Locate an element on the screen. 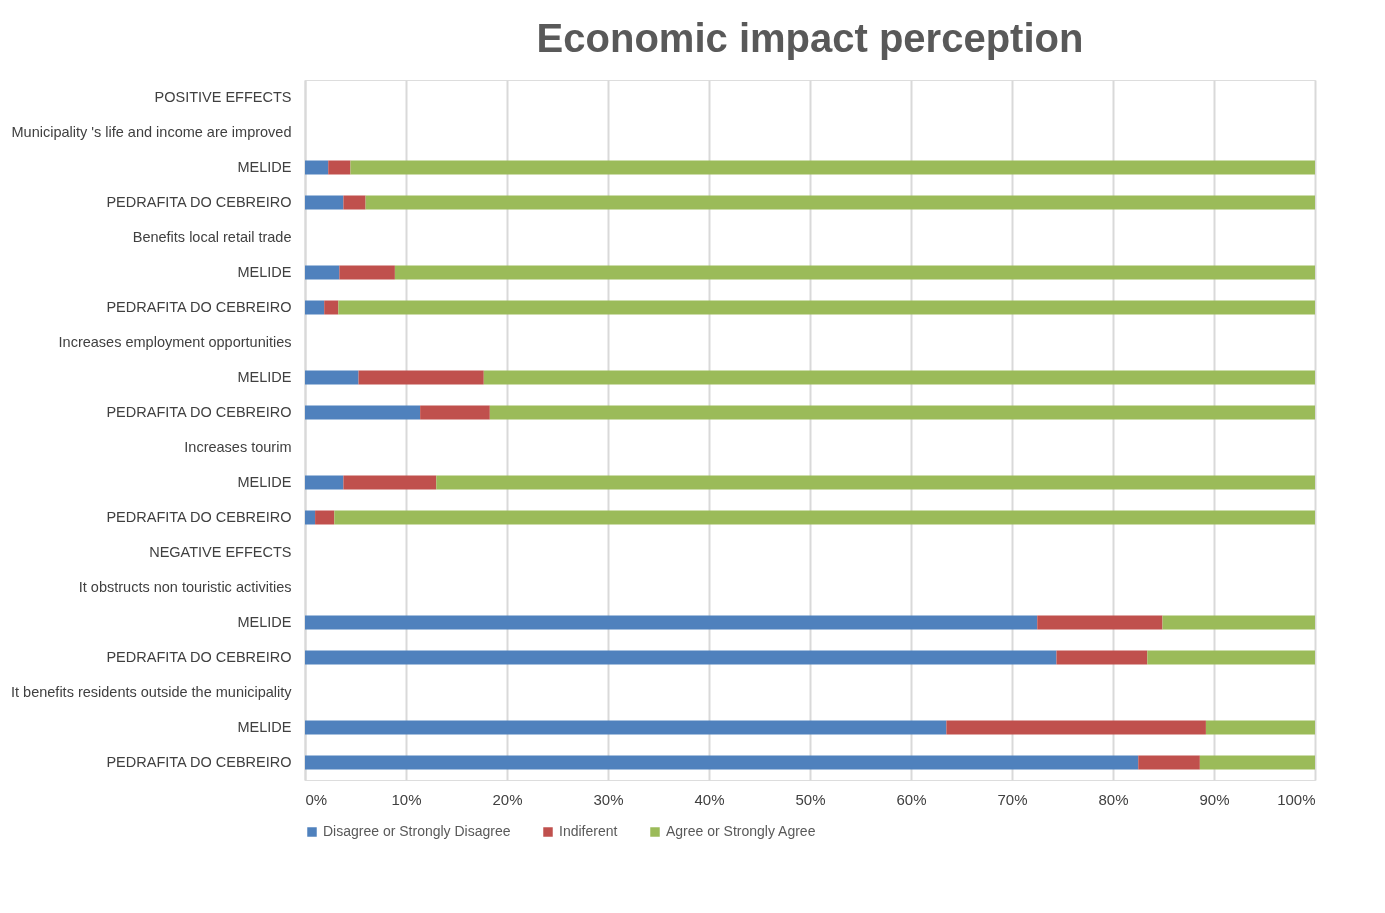 Image resolution: width=1385 pixels, height=913 pixels. x-tick-label: 90% is located at coordinates (1214, 799).